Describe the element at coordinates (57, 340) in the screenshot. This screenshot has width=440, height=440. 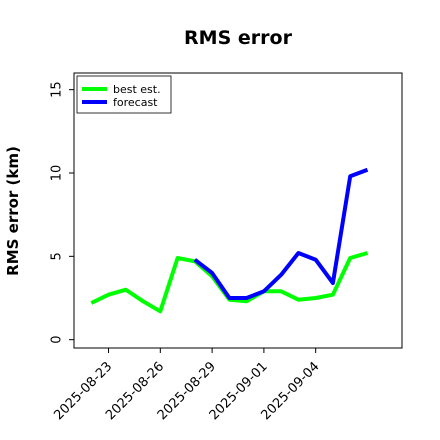
I see `y-tick-label-0: 0` at that location.